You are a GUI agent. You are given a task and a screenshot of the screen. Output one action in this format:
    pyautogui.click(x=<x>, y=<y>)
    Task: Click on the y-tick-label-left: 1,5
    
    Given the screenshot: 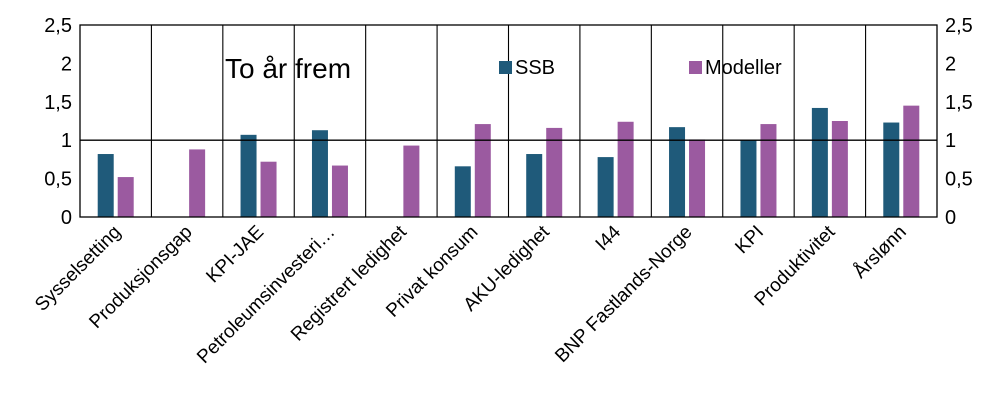 What is the action you would take?
    pyautogui.click(x=58, y=103)
    